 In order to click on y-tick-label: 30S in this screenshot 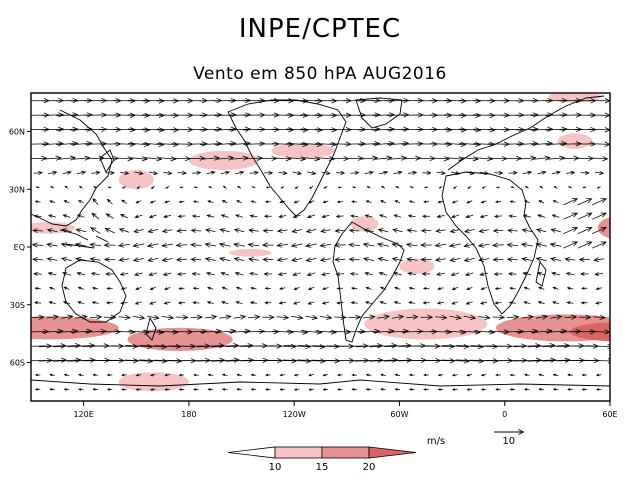, I will do `click(17, 305)`.